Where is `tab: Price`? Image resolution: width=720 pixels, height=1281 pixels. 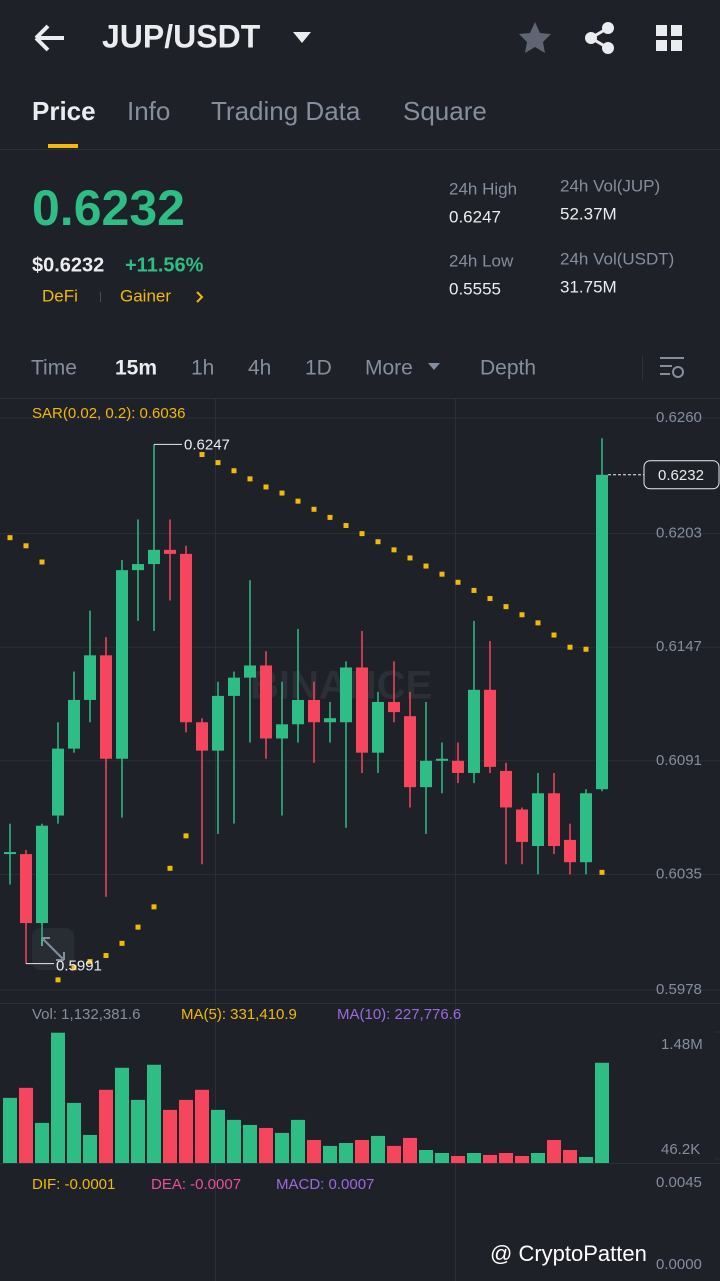 tab: Price is located at coordinates (64, 111).